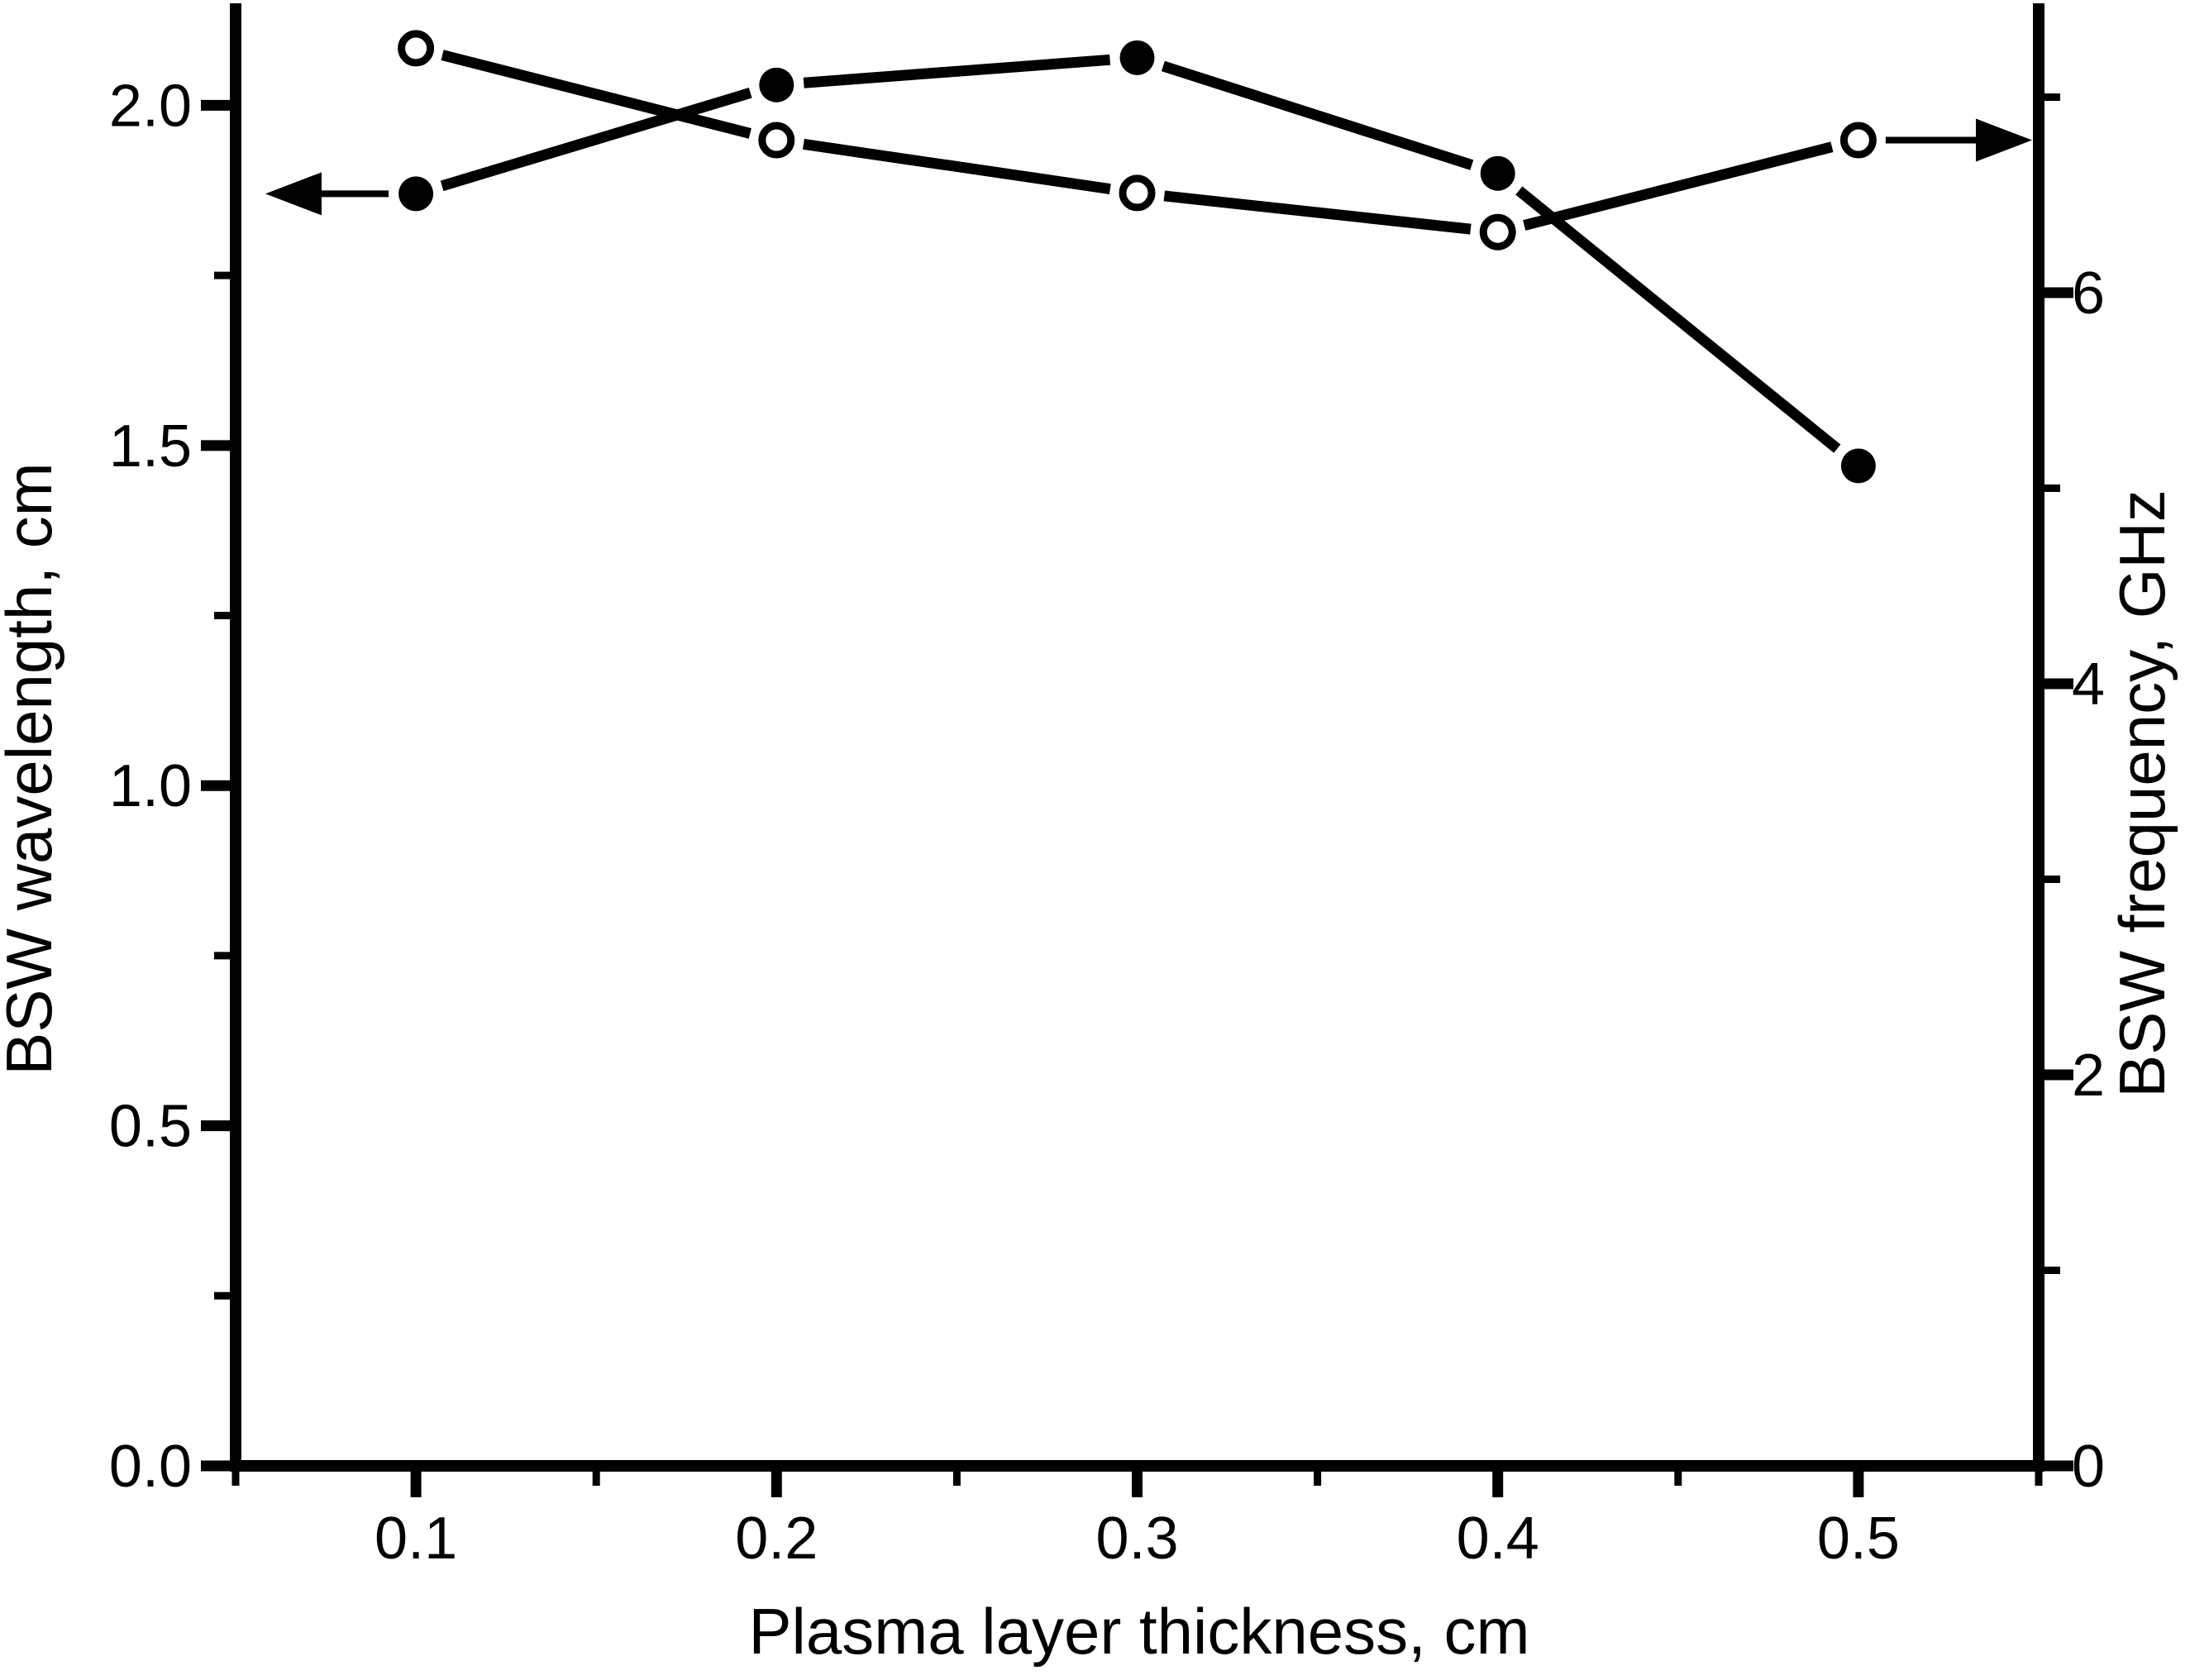 Image resolution: width=2209 pixels, height=1680 pixels. What do you see at coordinates (150, 1467) in the screenshot?
I see `left-tick-label: 0.0` at bounding box center [150, 1467].